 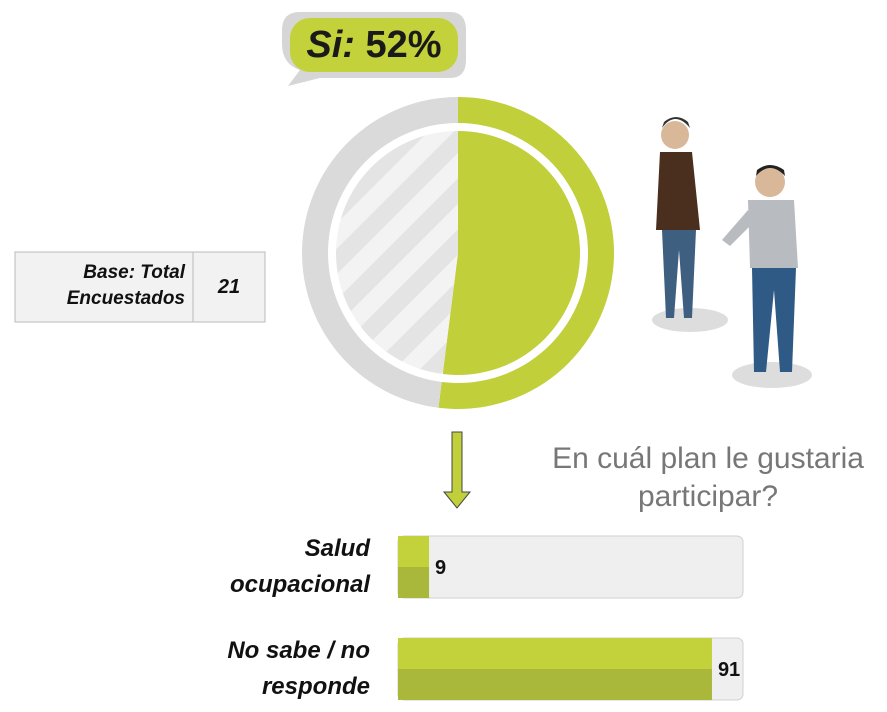 I want to click on bar-chart-title: En cuál plan le gustaria participar?, so click(x=708, y=477).